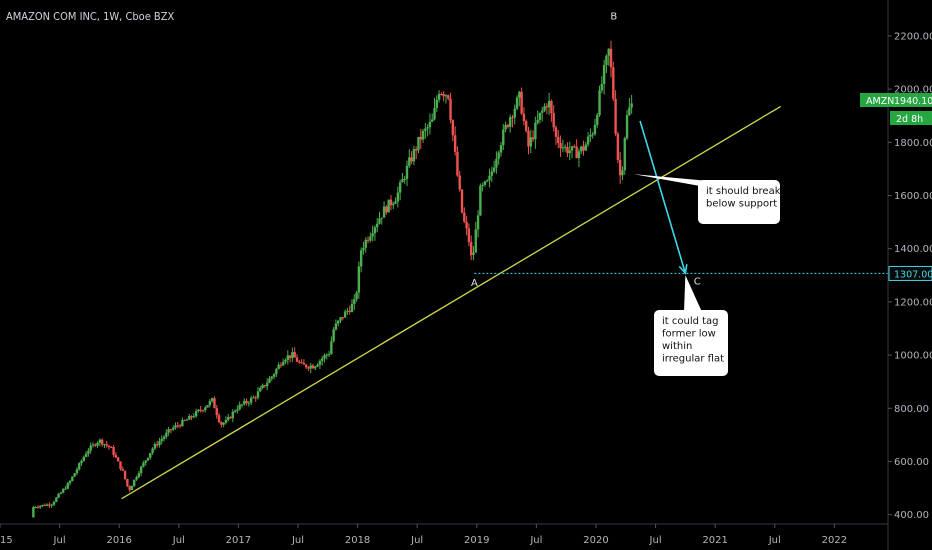  What do you see at coordinates (707, 199) in the screenshot?
I see `callout-1: it should break below support` at bounding box center [707, 199].